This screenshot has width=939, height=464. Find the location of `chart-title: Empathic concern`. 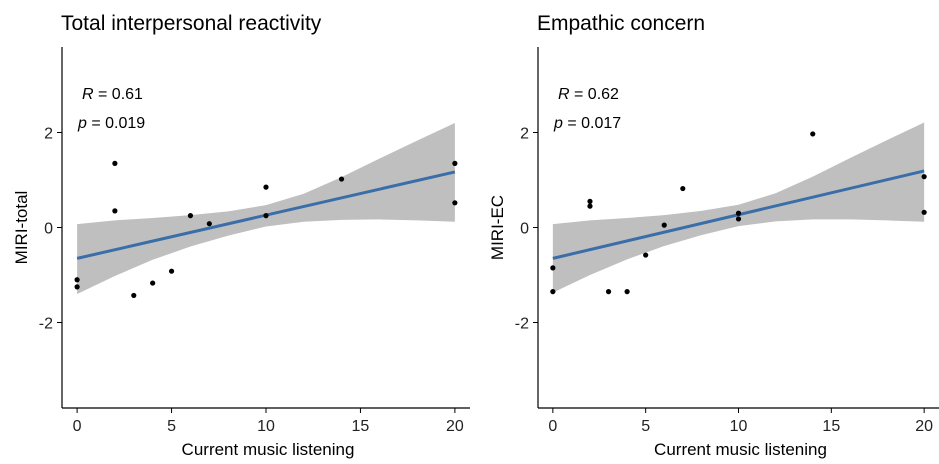

chart-title: Empathic concern is located at coordinates (621, 23).